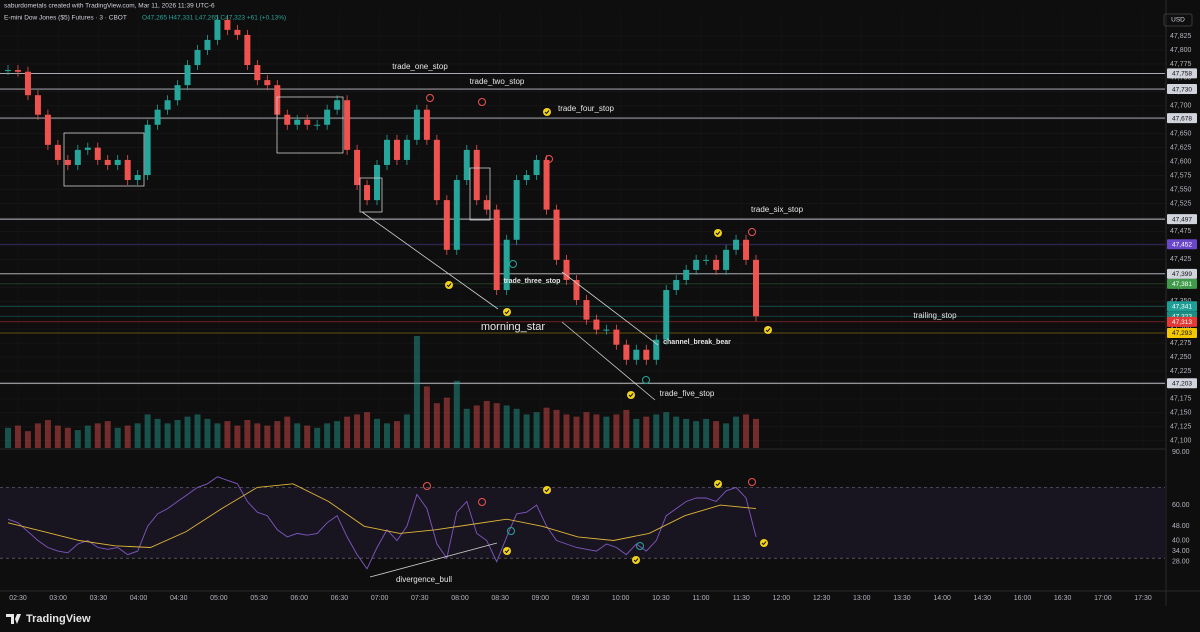 This screenshot has height=632, width=1200. Describe the element at coordinates (697, 342) in the screenshot. I see `annotation: channel_break_bear` at that location.